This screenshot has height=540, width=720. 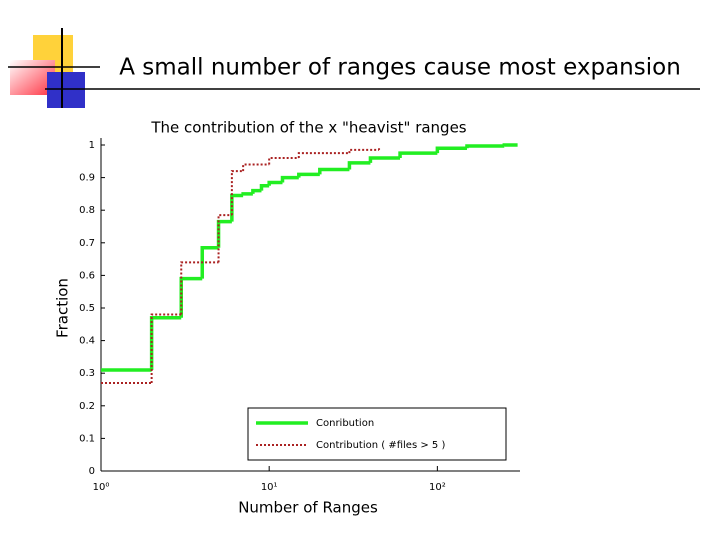 What do you see at coordinates (308, 508) in the screenshot?
I see `x-axis-label: Number of Ranges` at bounding box center [308, 508].